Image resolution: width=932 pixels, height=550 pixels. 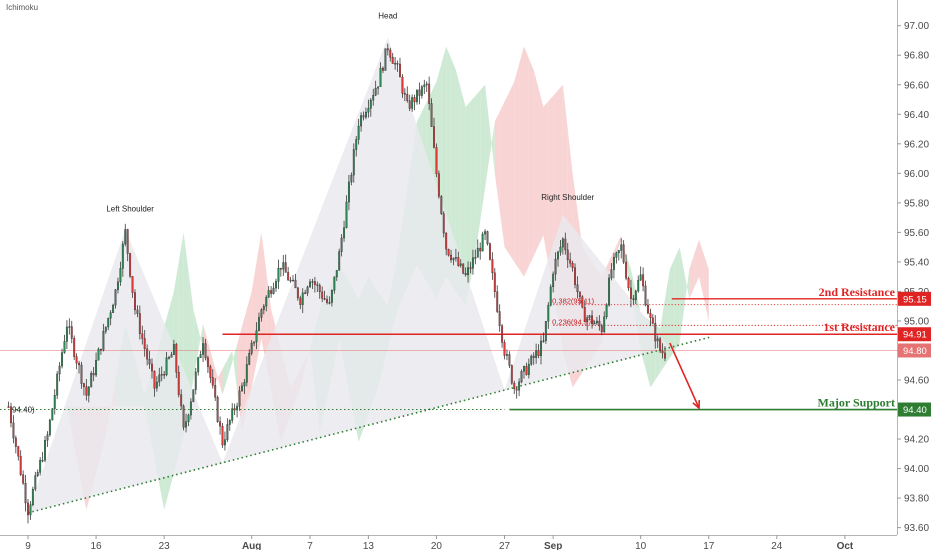 I want to click on y-tick-label: 95.40, so click(x=916, y=262).